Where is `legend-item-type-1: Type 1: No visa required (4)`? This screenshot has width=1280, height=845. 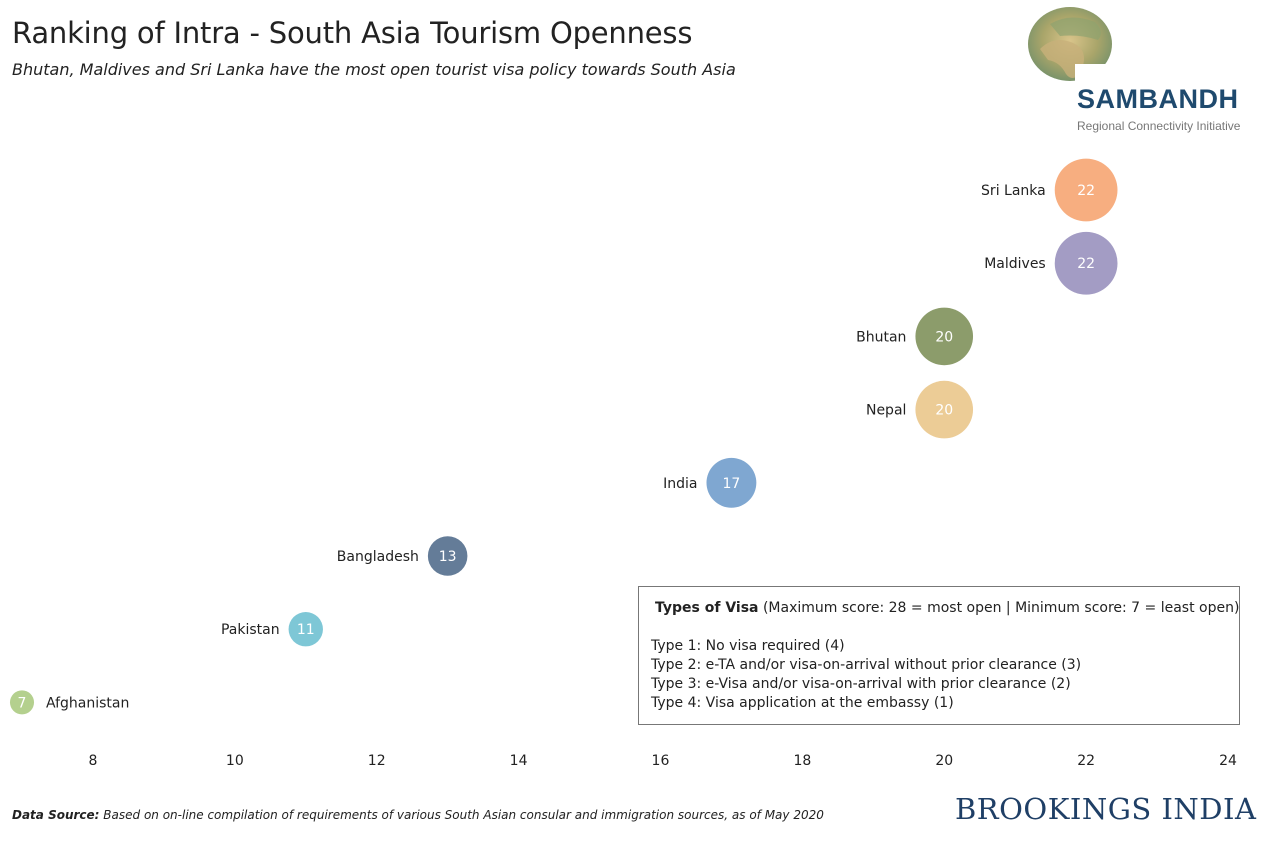 legend-item-type-1: Type 1: No visa required (4) is located at coordinates (748, 646).